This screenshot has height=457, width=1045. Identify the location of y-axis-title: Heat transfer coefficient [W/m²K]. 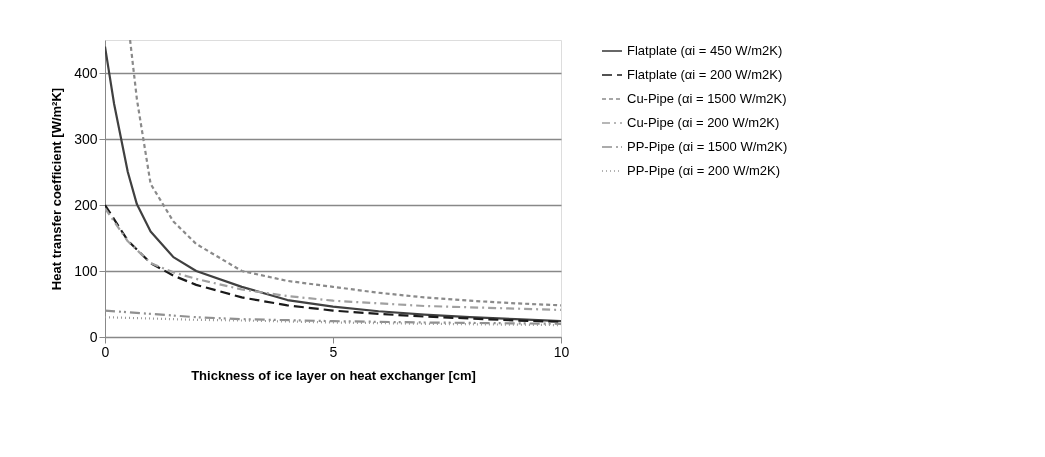
(57, 189).